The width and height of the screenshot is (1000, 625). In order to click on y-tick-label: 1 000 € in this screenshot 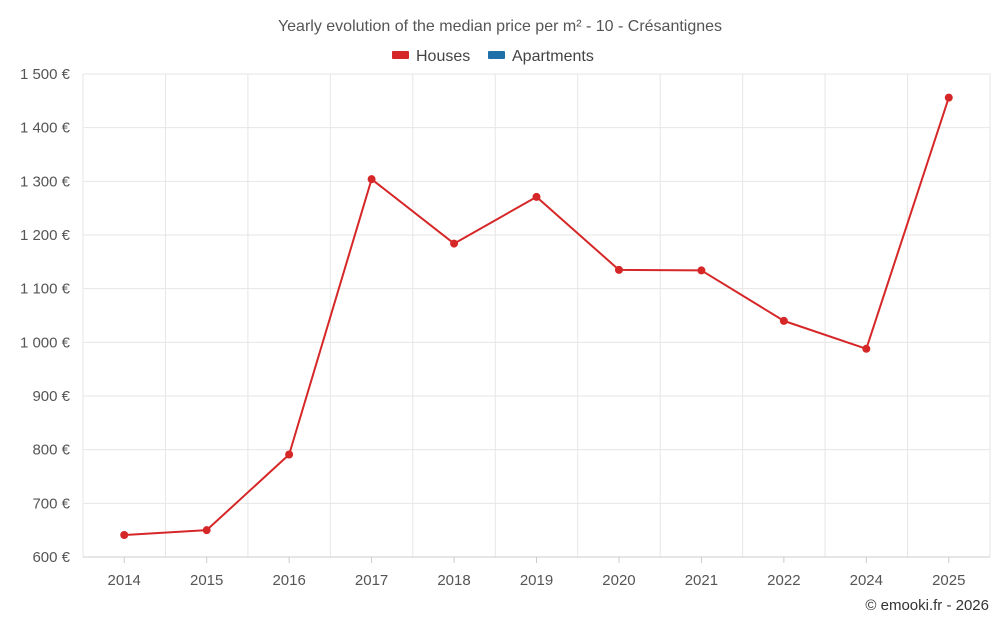, I will do `click(45, 342)`.